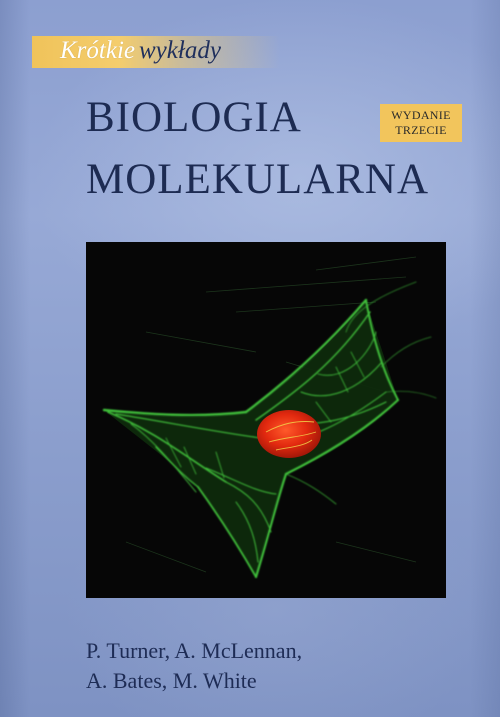 This screenshot has width=500, height=717. What do you see at coordinates (289, 434) in the screenshot?
I see `nucleus-shape` at bounding box center [289, 434].